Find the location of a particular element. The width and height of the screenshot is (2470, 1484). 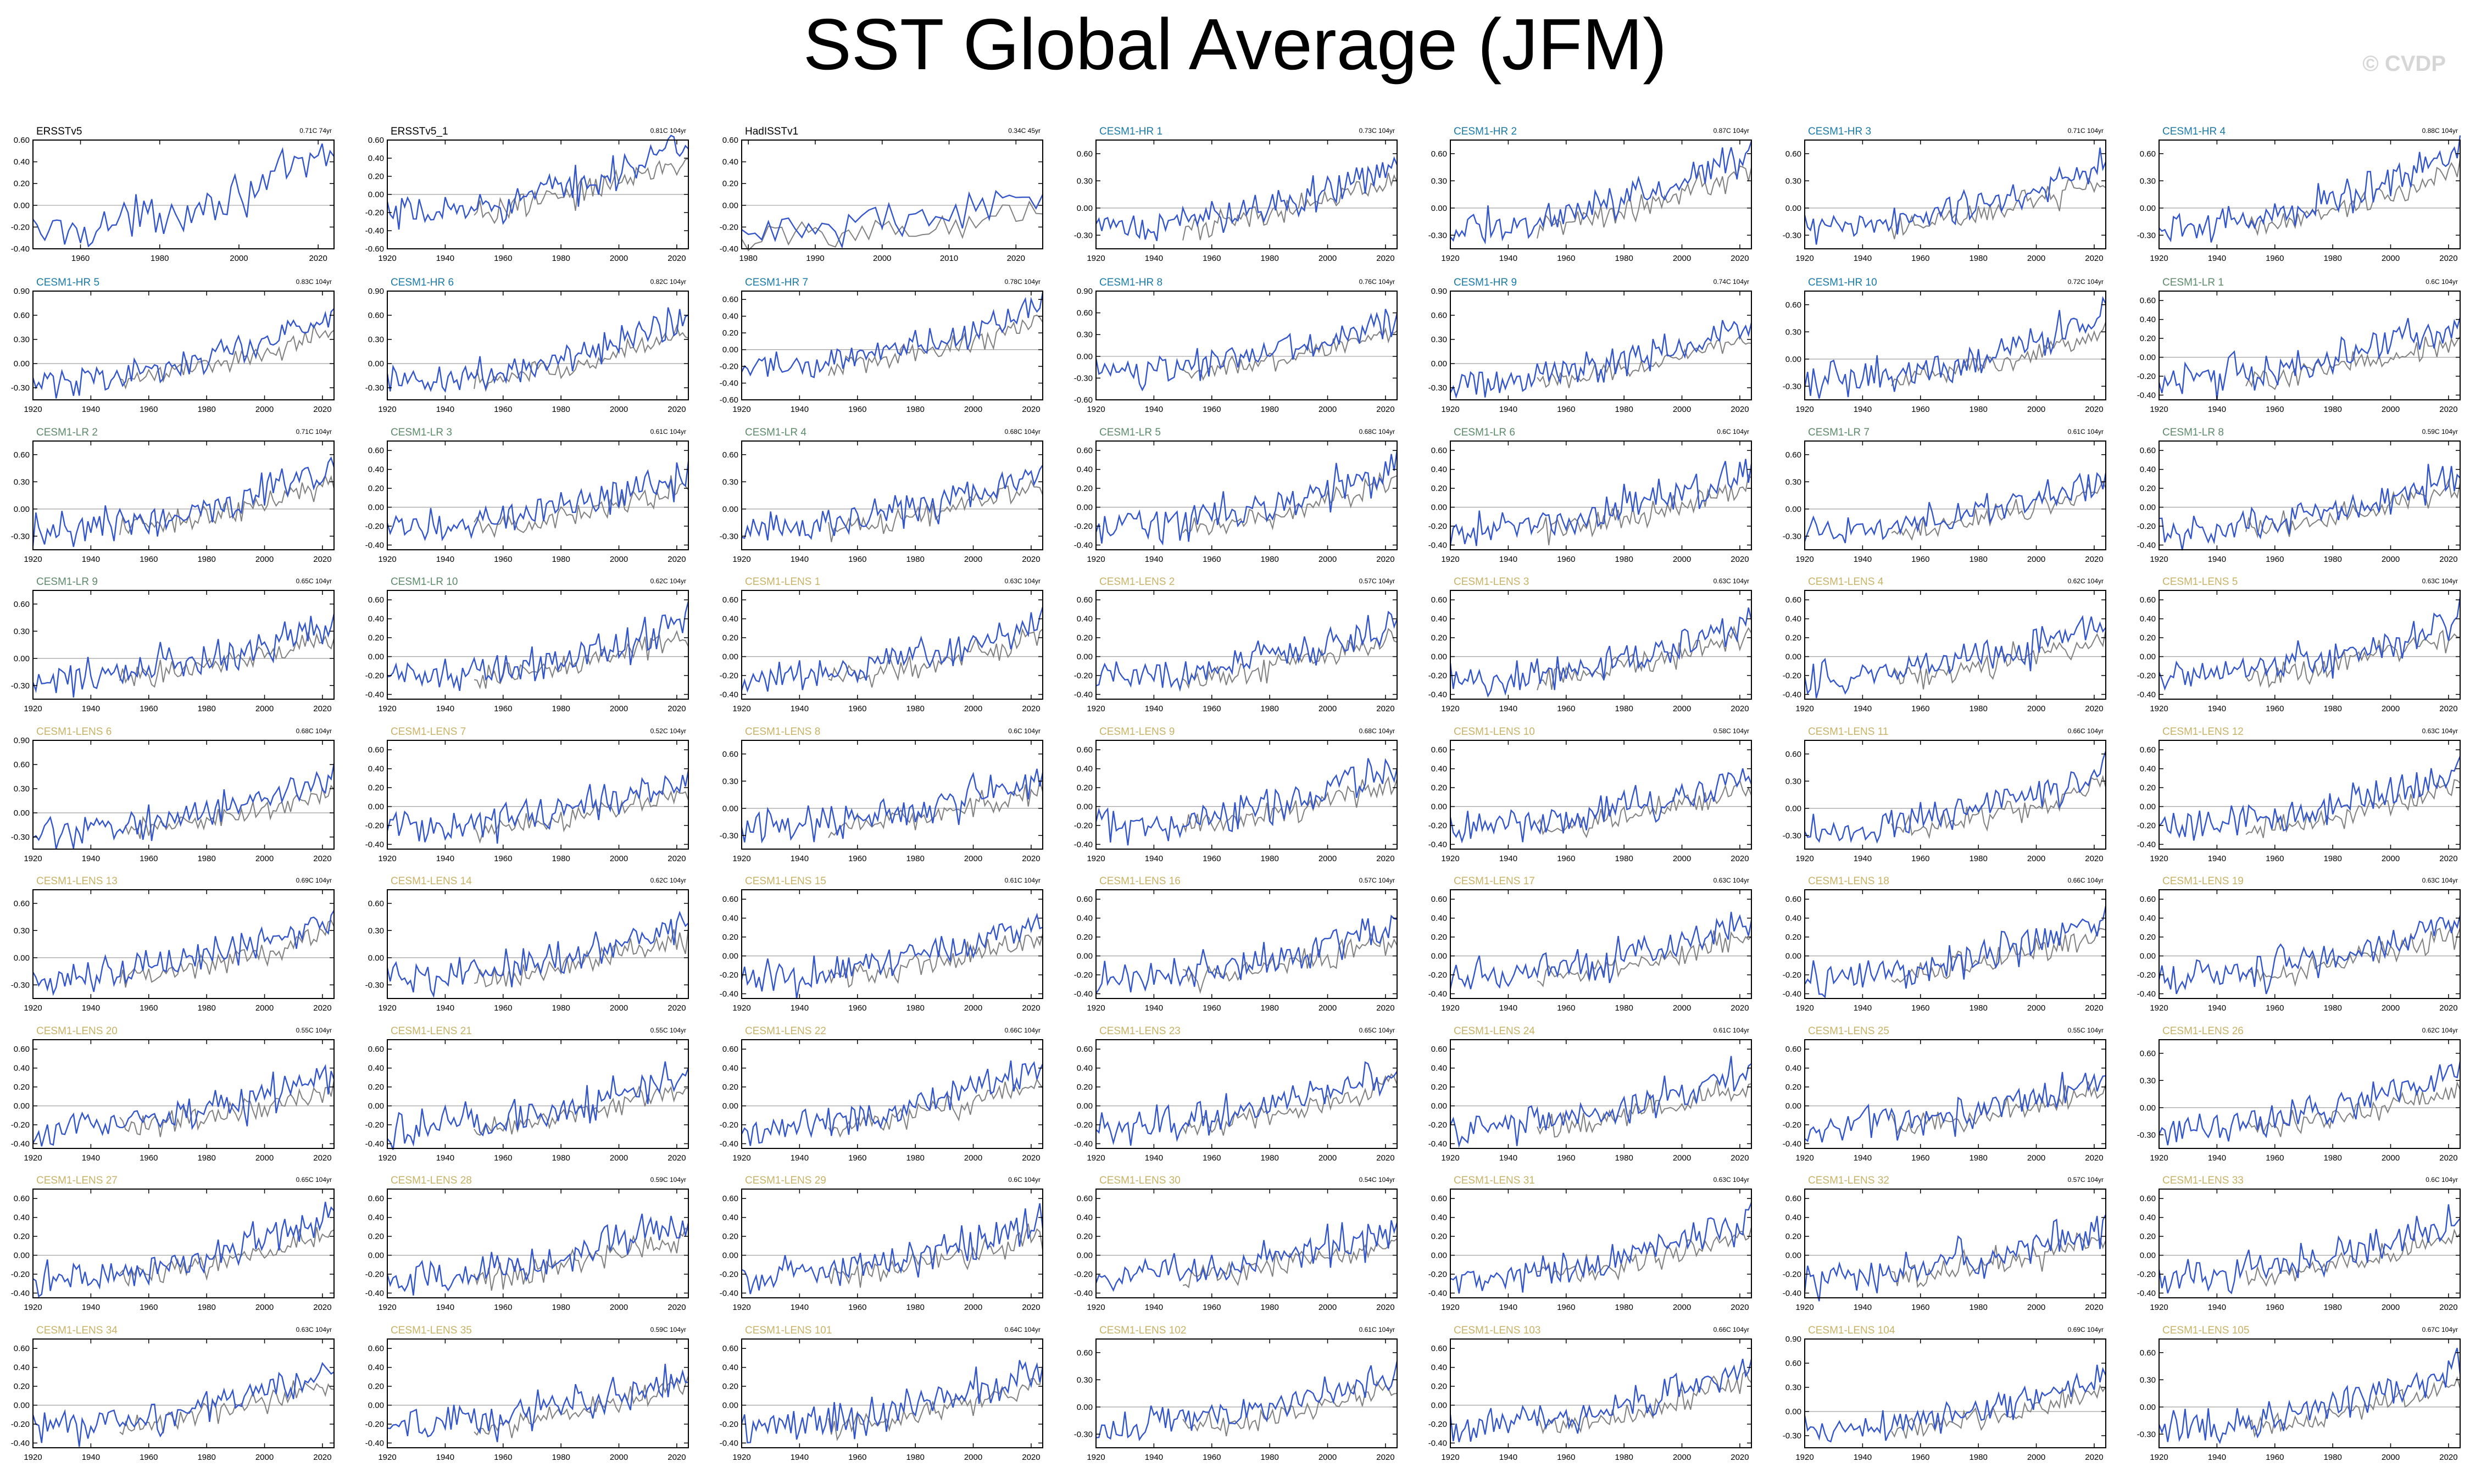

panel-trend-label: 0.57C 104yr is located at coordinates (1377, 581).